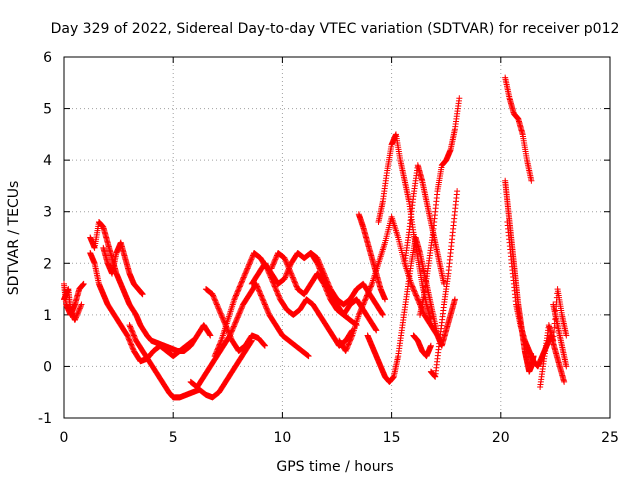 This screenshot has height=480, width=640. What do you see at coordinates (14, 238) in the screenshot?
I see `y-axis-label: SDTVAR / TECUs` at bounding box center [14, 238].